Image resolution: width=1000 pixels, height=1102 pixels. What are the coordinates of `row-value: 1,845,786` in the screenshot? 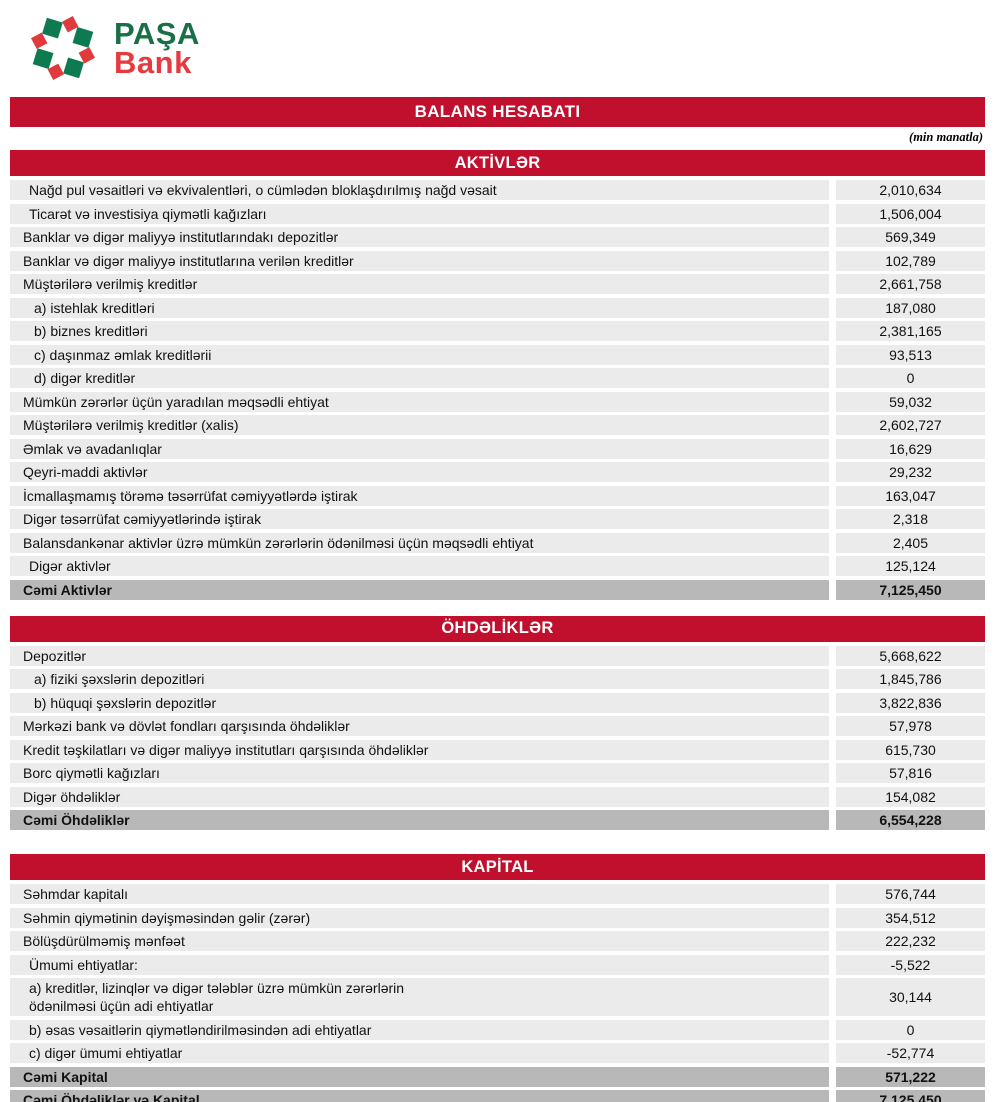 It's located at (910, 679).